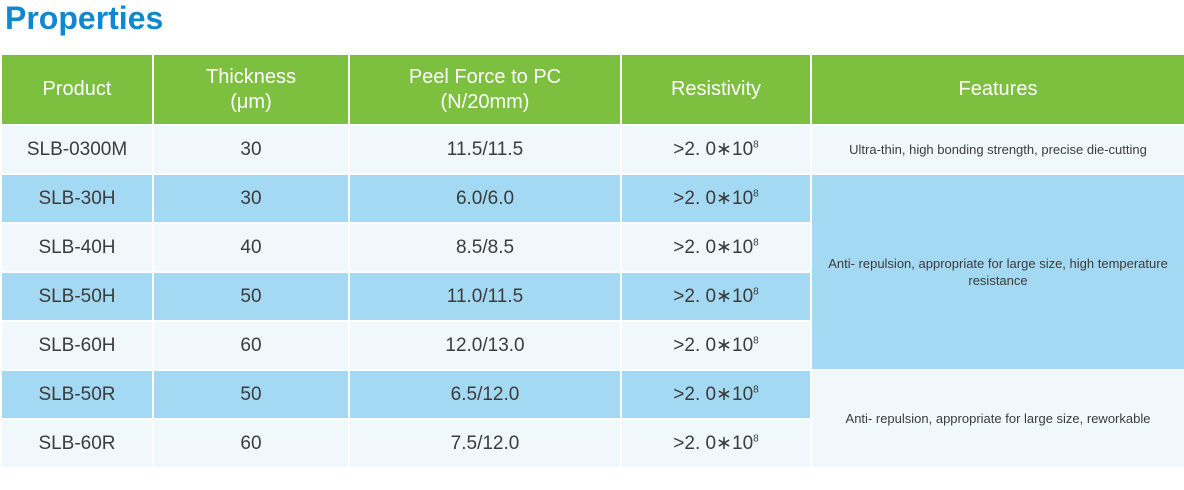  I want to click on col-header-resistivity: Resistivity, so click(716, 90).